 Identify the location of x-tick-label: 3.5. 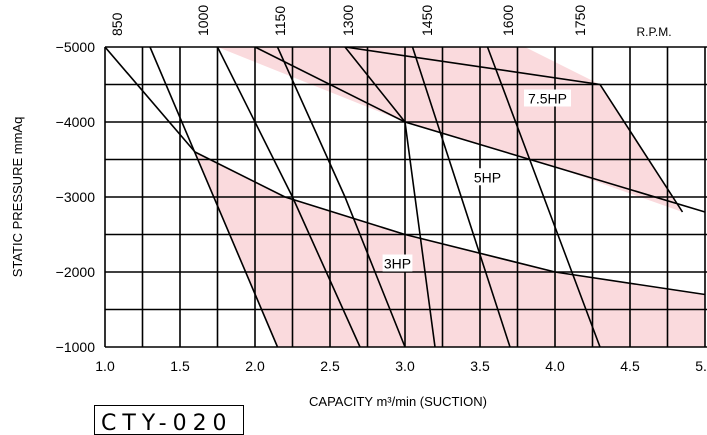
(480, 366).